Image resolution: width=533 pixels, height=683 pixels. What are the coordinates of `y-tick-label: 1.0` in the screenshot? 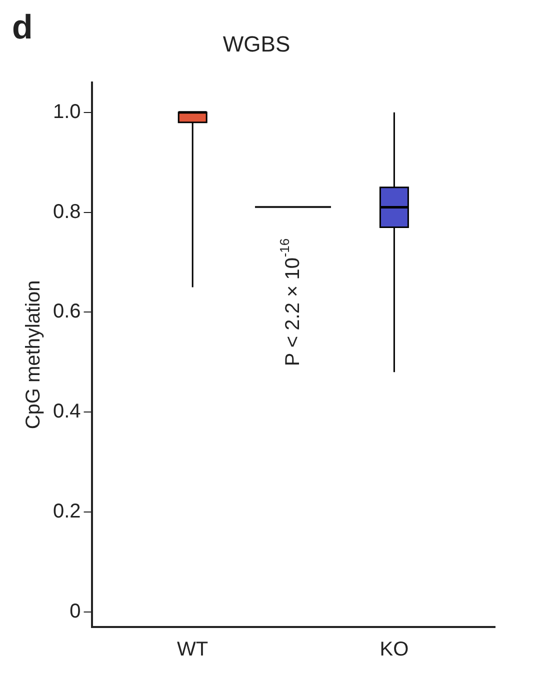 It's located at (66, 111).